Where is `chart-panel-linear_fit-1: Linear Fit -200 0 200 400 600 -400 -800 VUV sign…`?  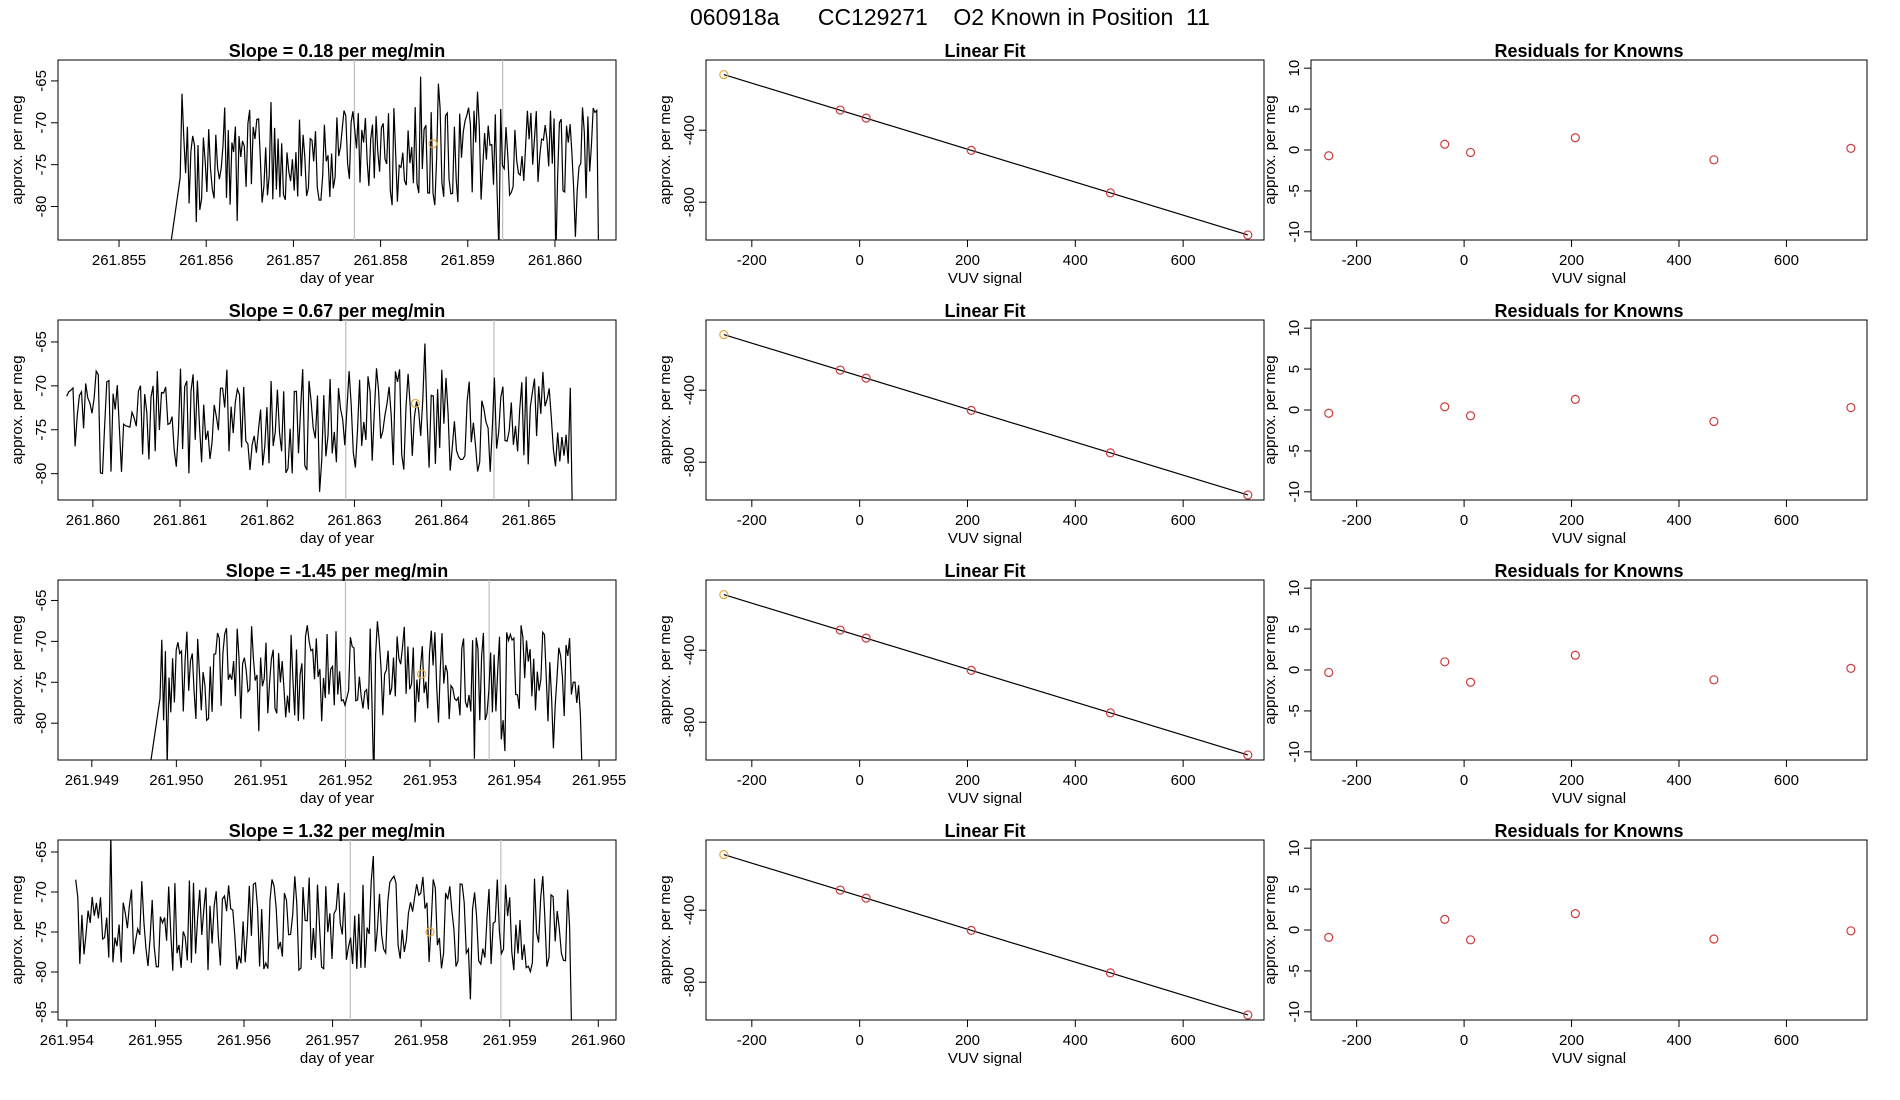
chart-panel-linear_fit-1: Linear Fit -200 0 200 400 600 -400 -800 VUV sign… is located at coordinates (961, 164).